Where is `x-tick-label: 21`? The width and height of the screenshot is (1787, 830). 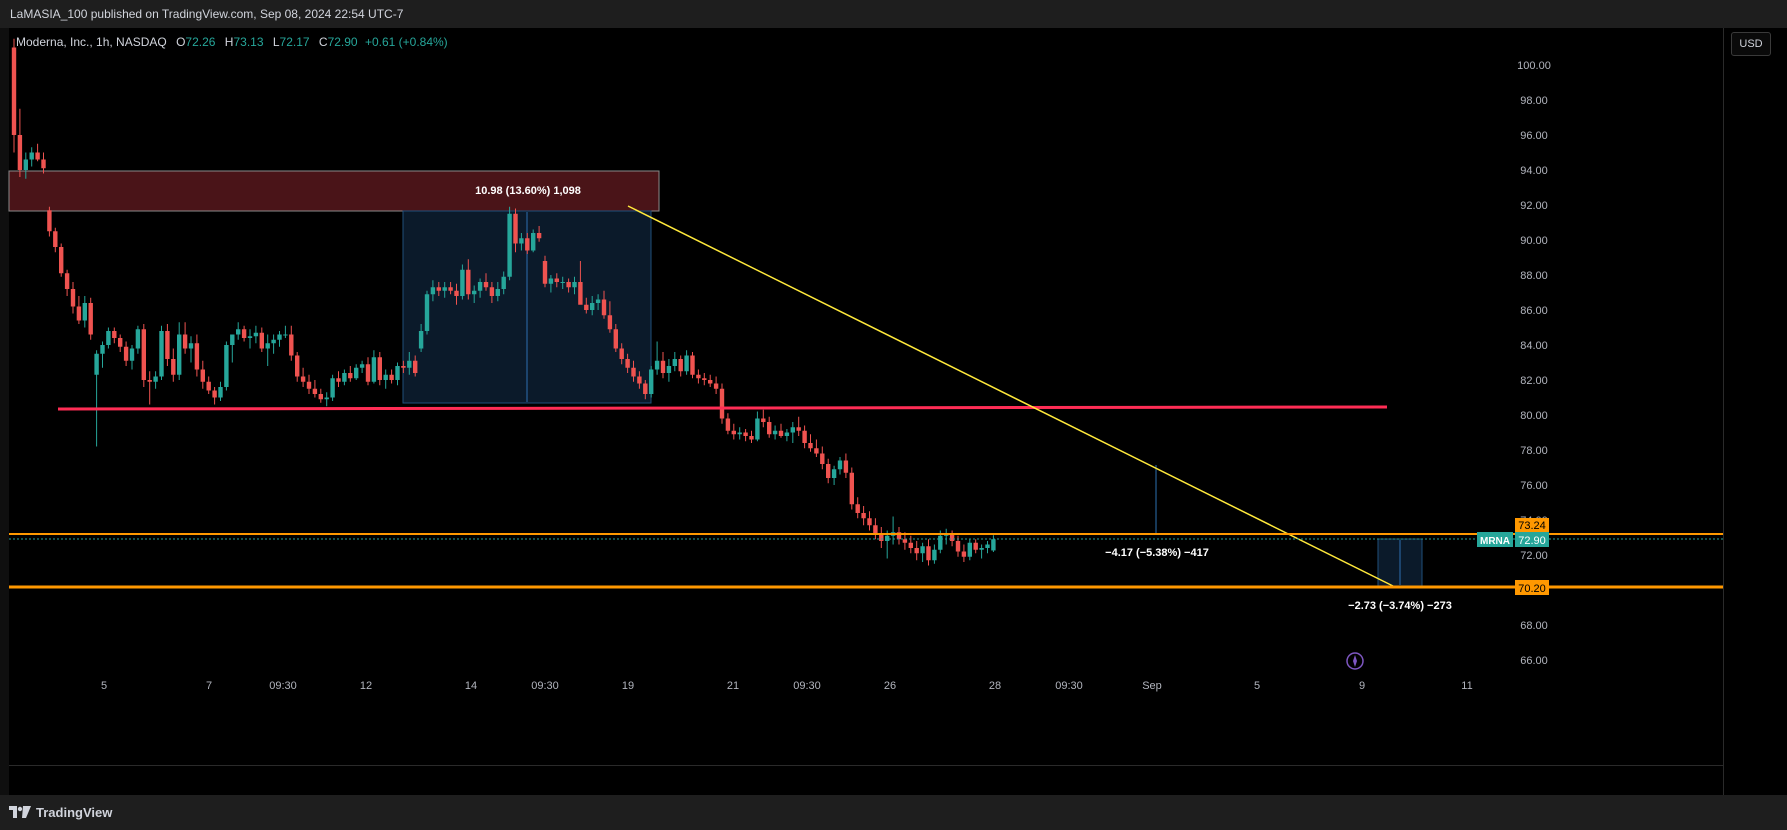 x-tick-label: 21 is located at coordinates (733, 686).